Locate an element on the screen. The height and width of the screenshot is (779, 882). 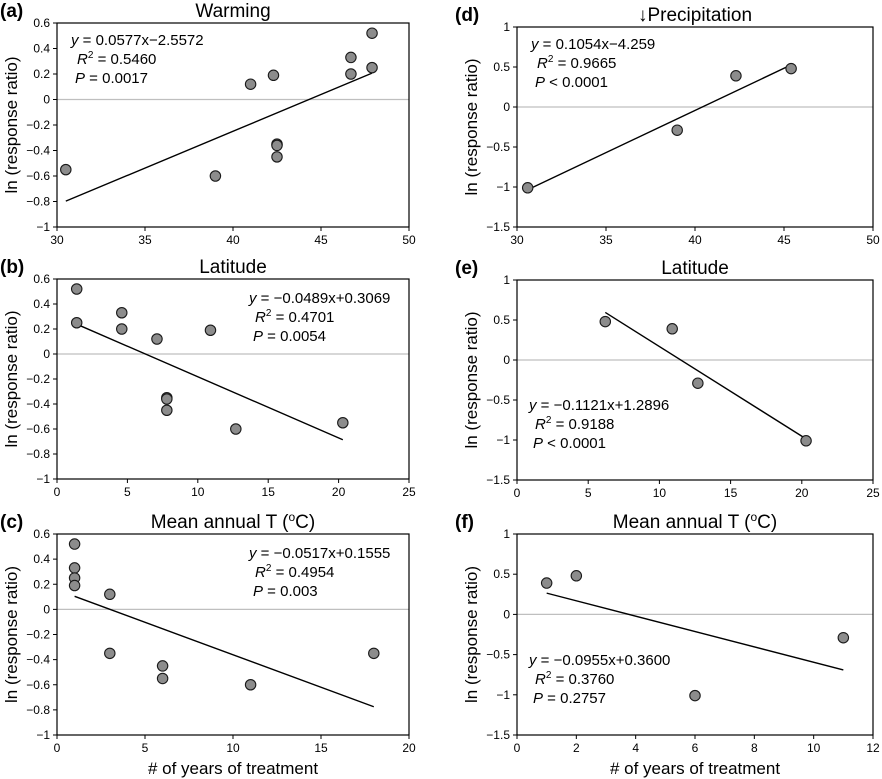
panel-title: Latitude is located at coordinates (695, 268).